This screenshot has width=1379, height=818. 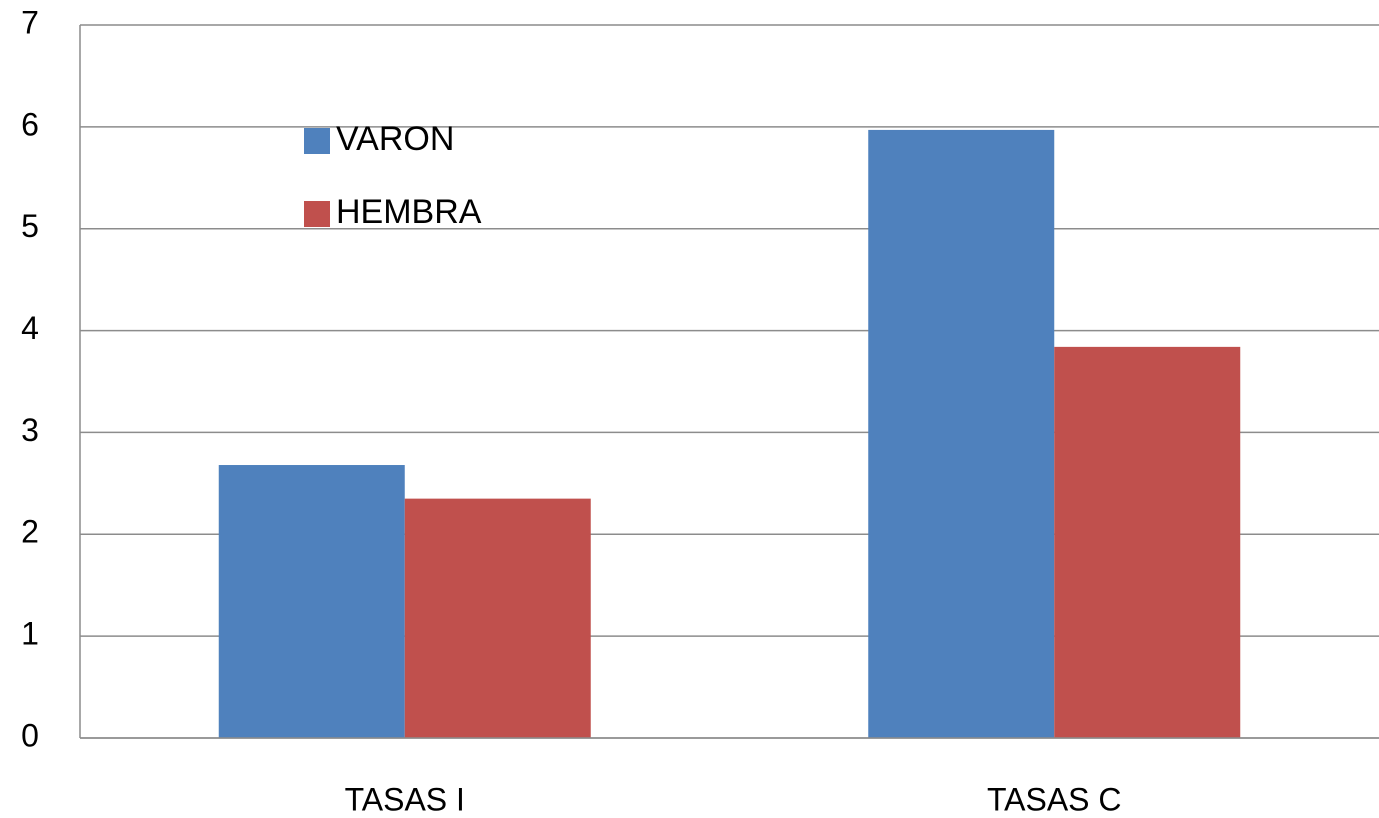 I want to click on x-tick-label: TASAS I, so click(x=405, y=799).